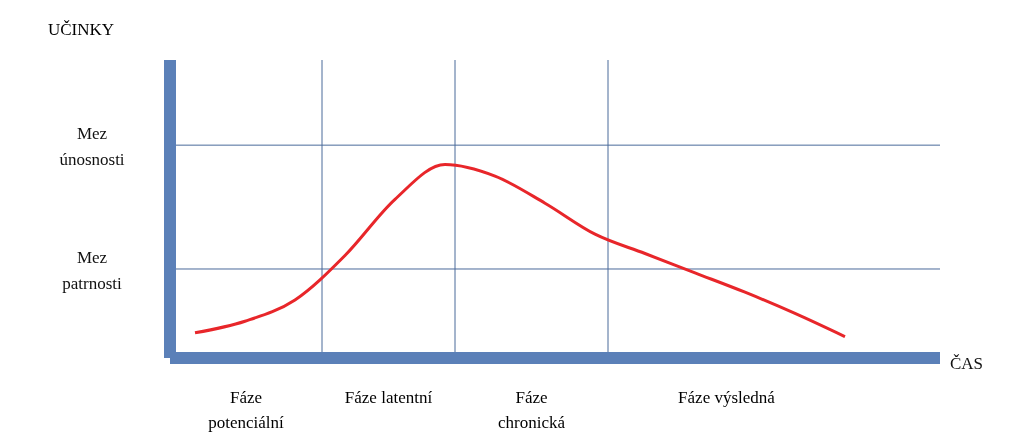 The height and width of the screenshot is (443, 1012). I want to click on text: Fáze potenciální, so click(246, 410).